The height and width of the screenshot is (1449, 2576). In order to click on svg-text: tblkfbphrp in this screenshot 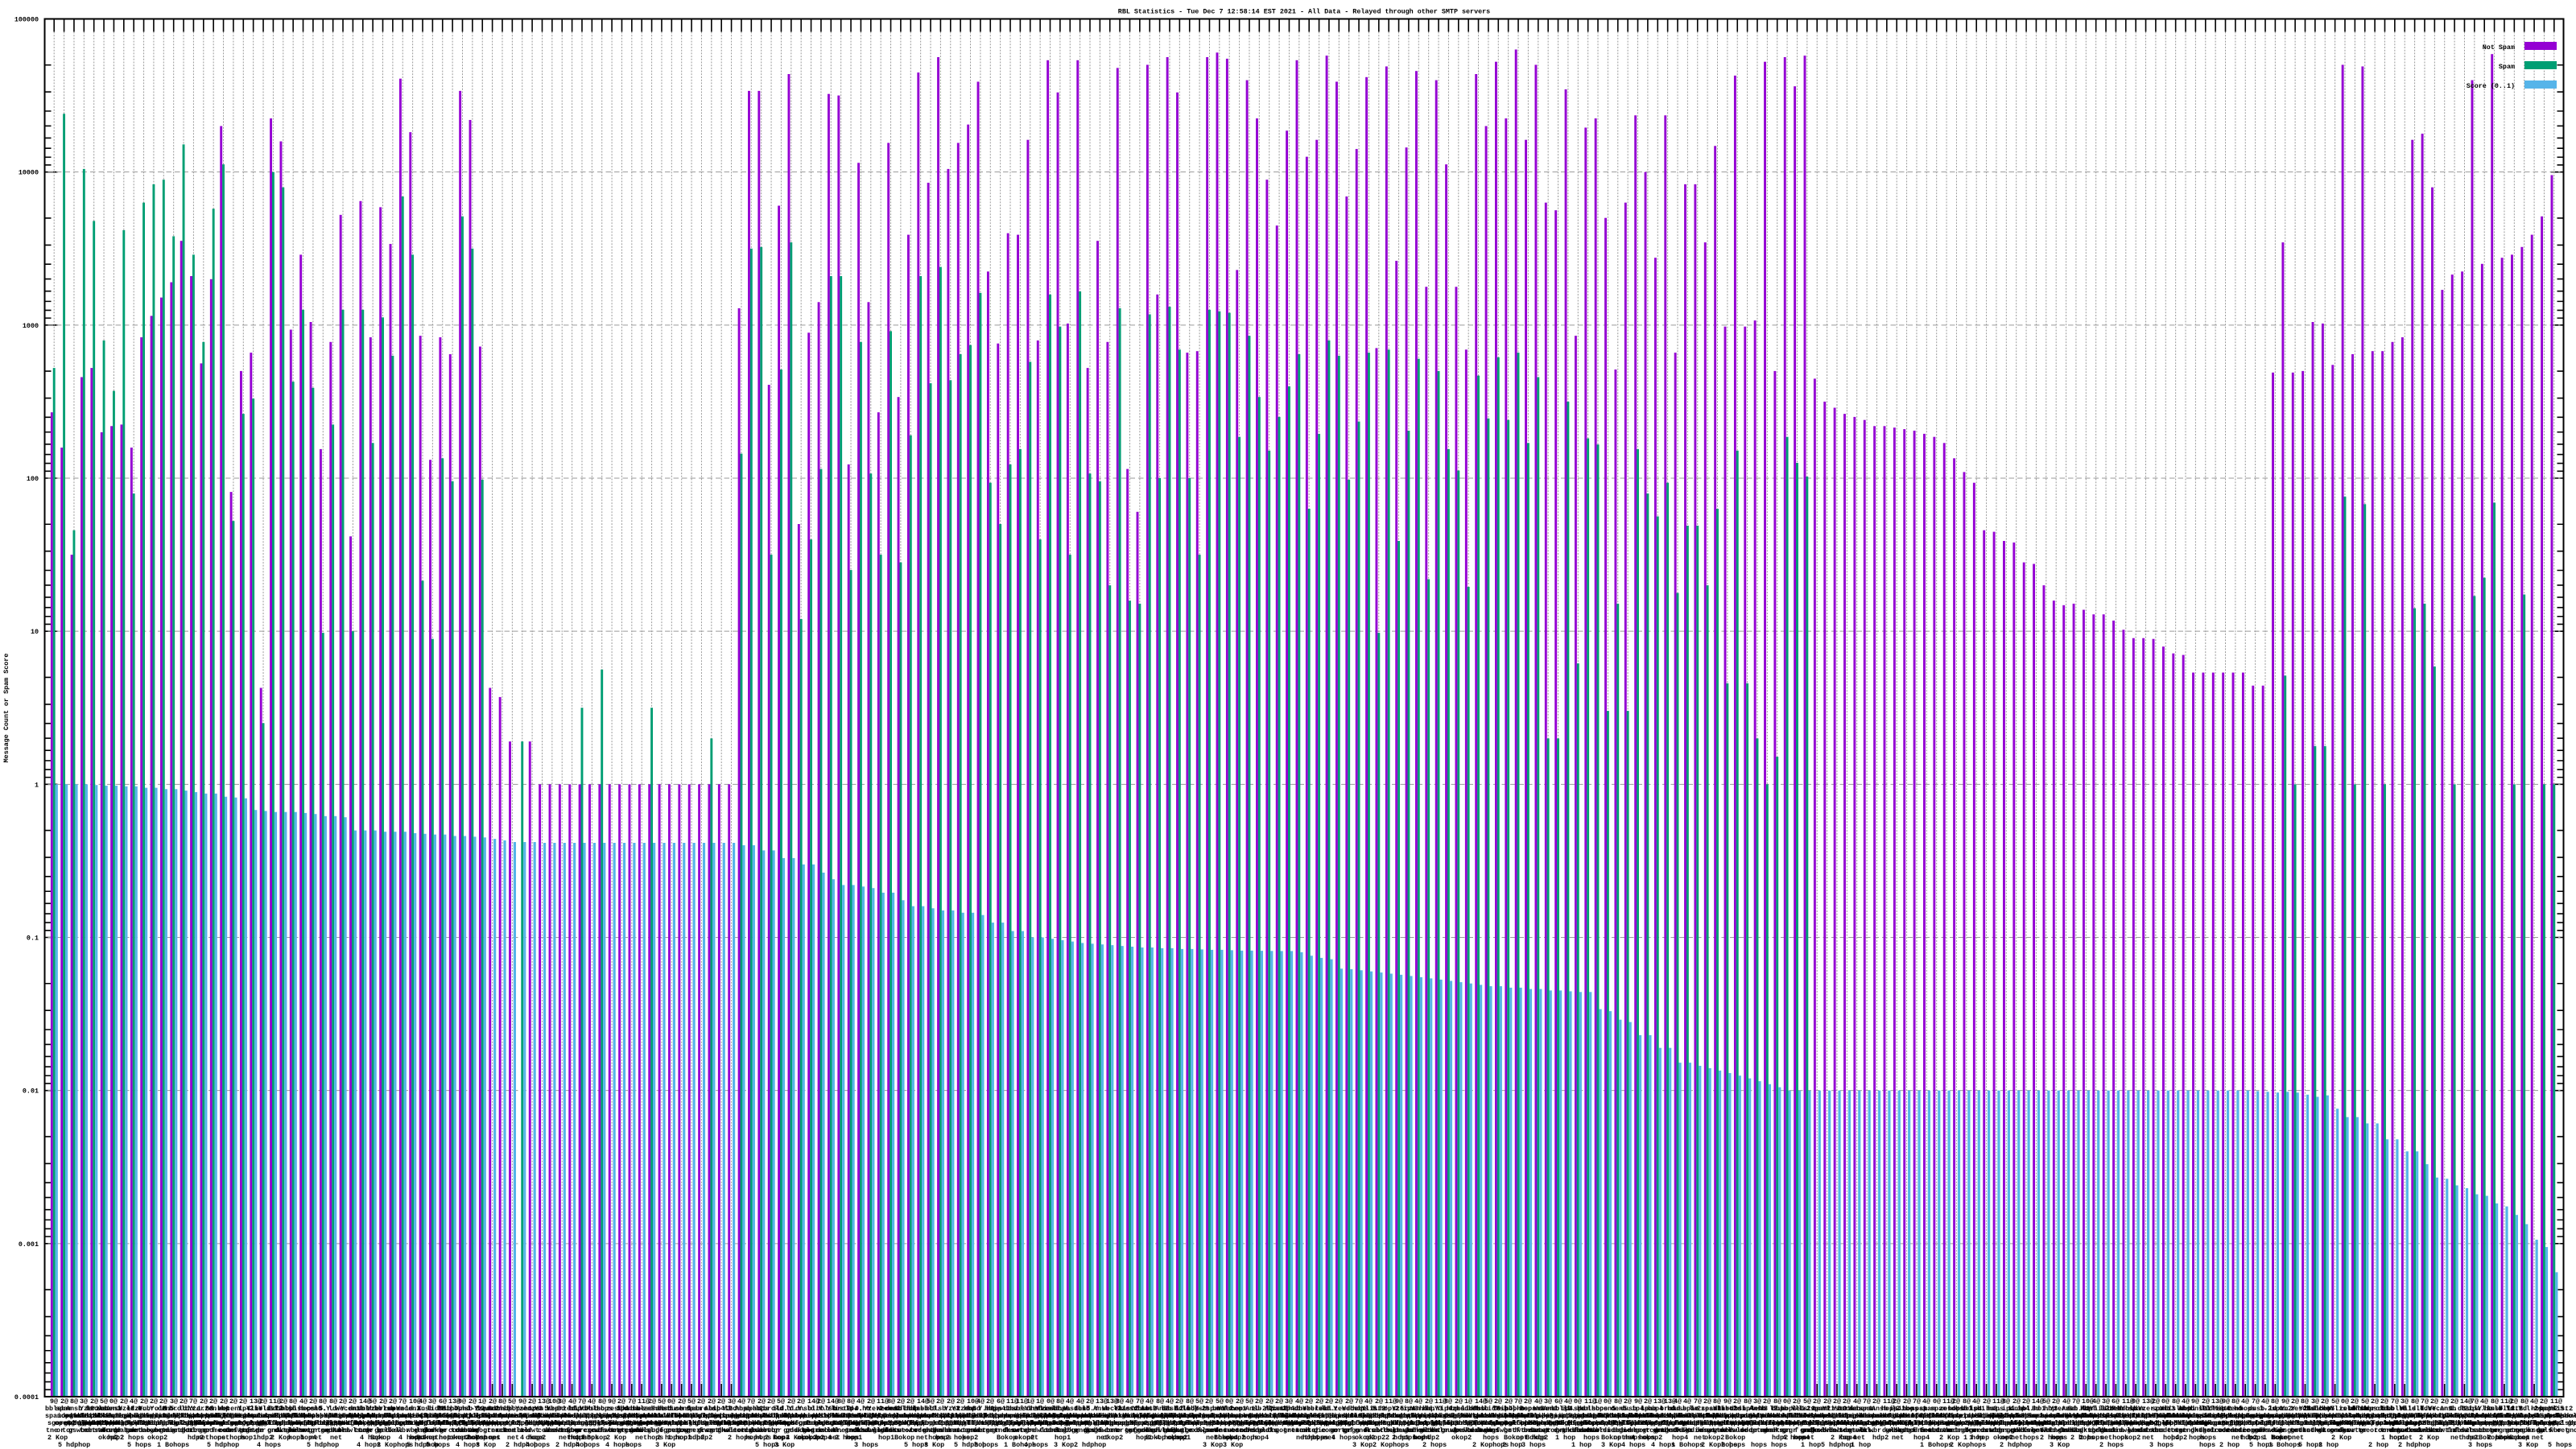, I will do `click(2458, 1416)`.